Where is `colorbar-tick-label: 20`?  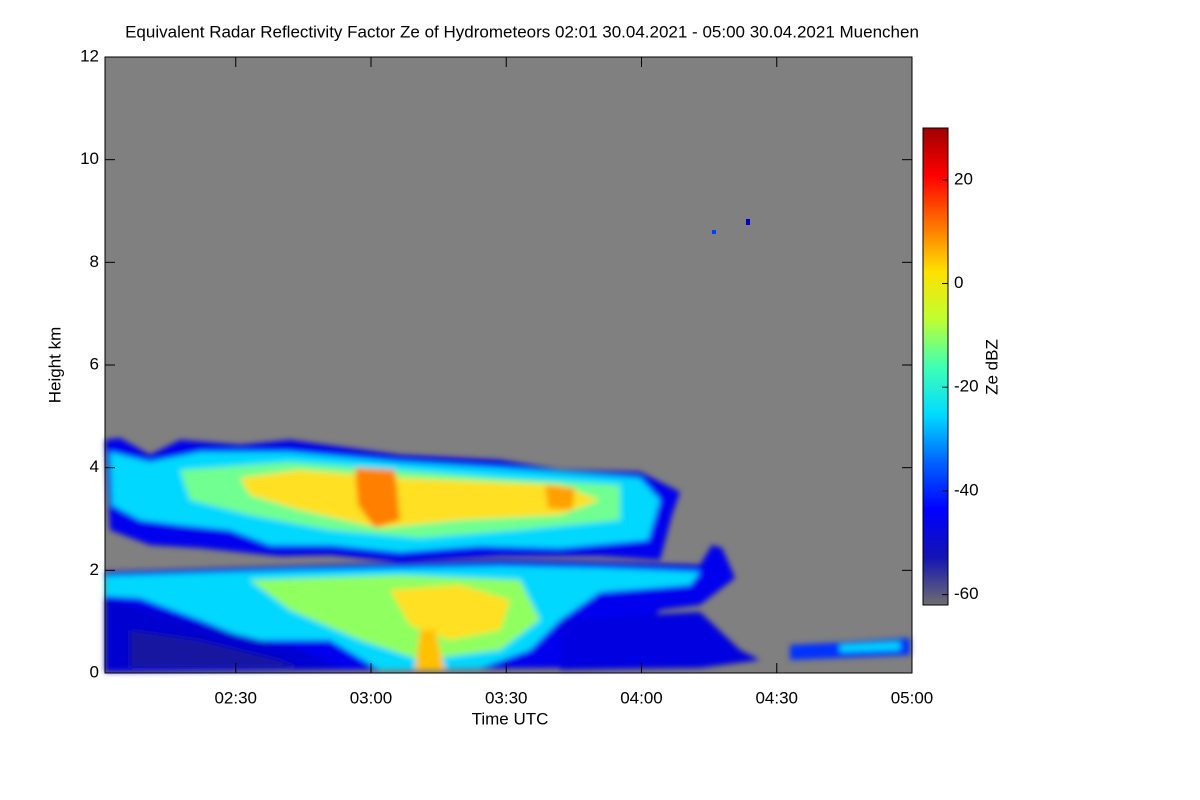
colorbar-tick-label: 20 is located at coordinates (963, 178).